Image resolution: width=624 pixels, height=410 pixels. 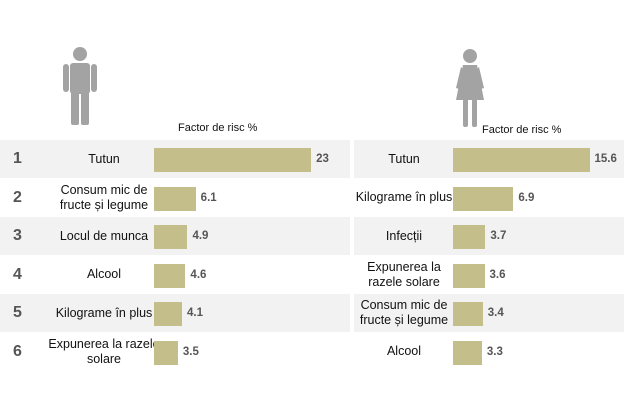 I want to click on women-category-label: Infecții, so click(x=404, y=235).